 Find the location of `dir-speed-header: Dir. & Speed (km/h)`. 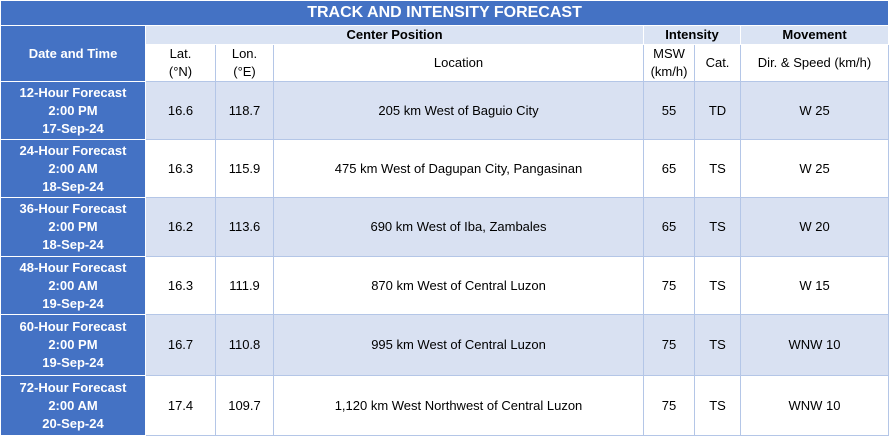

dir-speed-header: Dir. & Speed (km/h) is located at coordinates (814, 63).